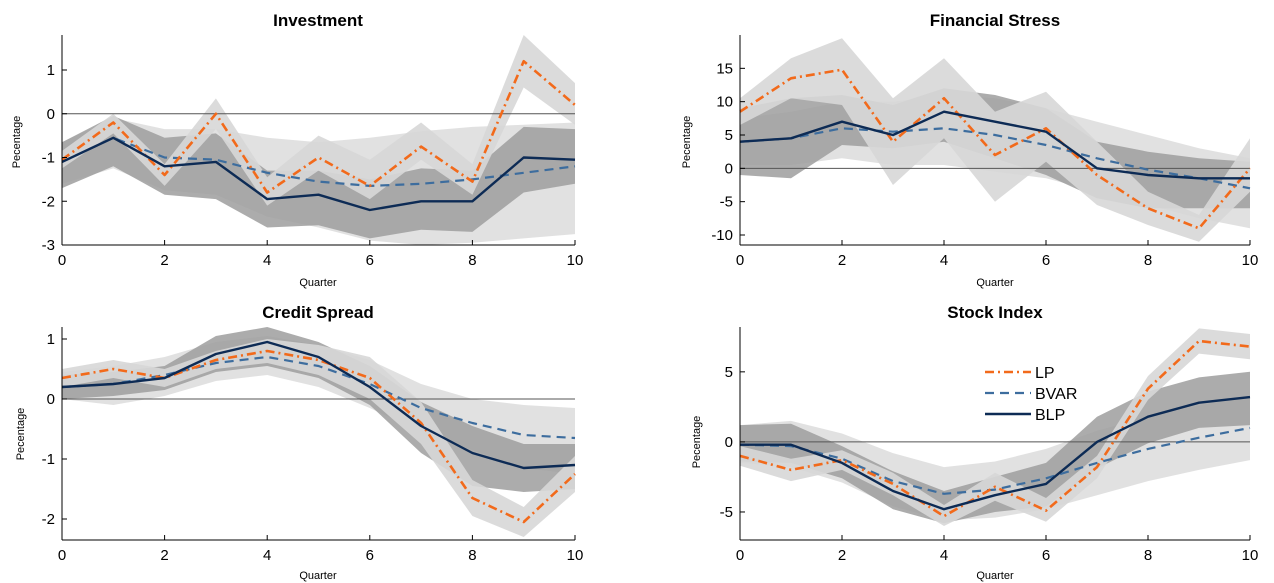  I want to click on y-tick-label: -10, so click(722, 235).